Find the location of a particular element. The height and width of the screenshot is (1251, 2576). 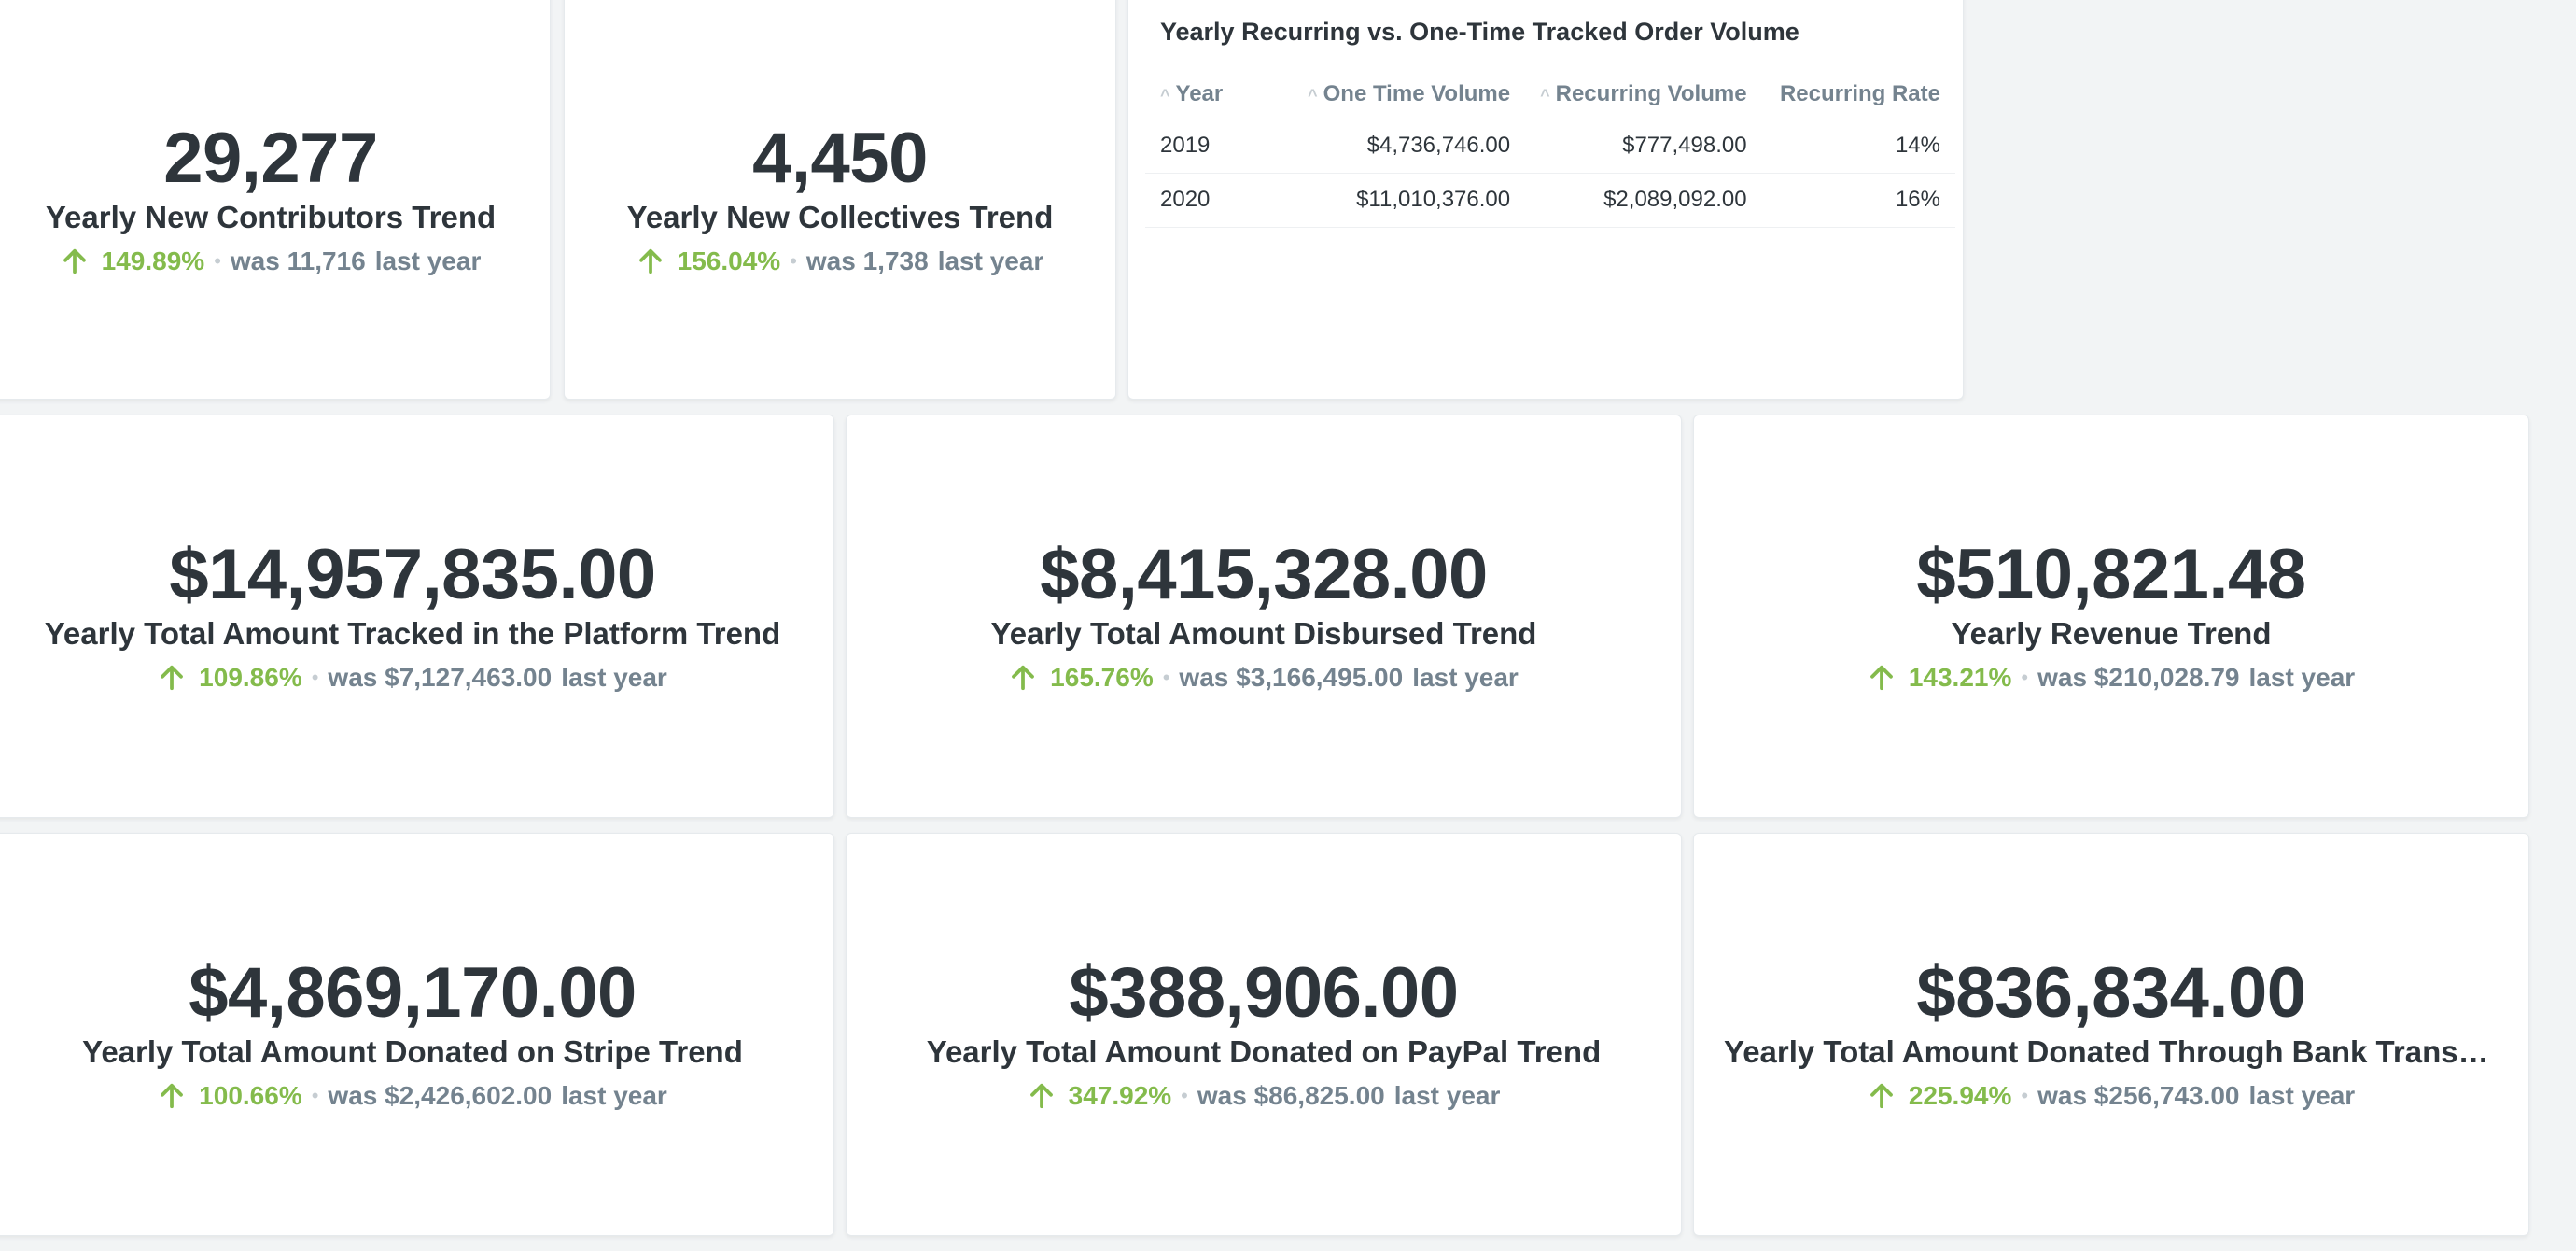

card-title: Yearly Total Amount Disbursed Trend is located at coordinates (1263, 633).